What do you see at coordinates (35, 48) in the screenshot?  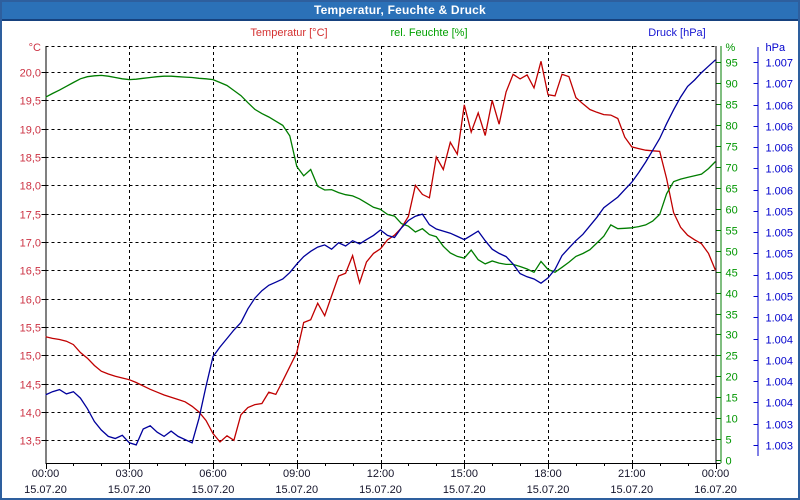 I see `svg-text: °C` at bounding box center [35, 48].